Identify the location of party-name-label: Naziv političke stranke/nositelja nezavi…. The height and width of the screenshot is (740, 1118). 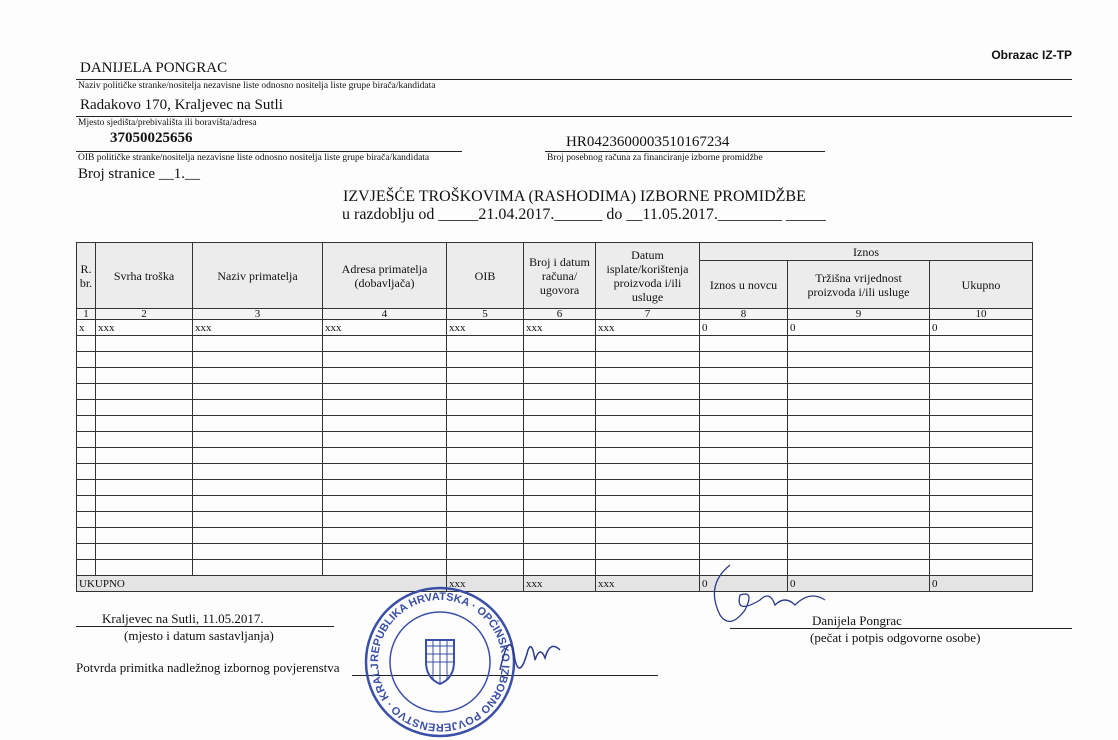
(257, 86).